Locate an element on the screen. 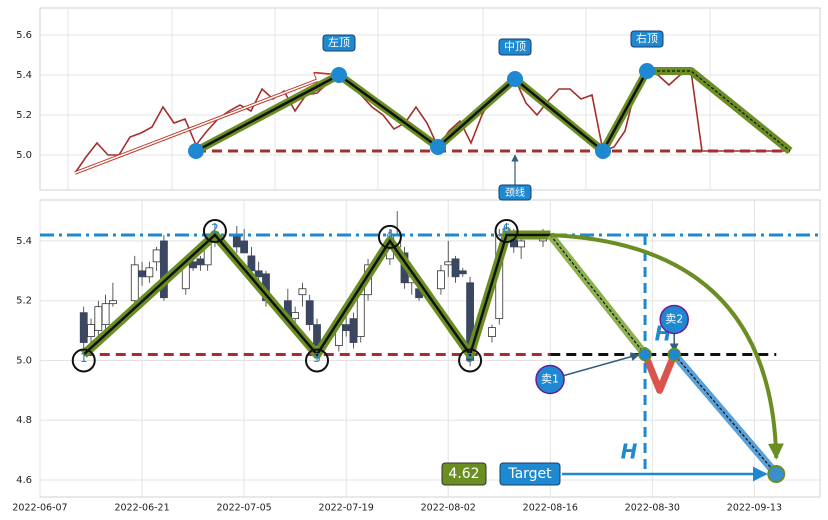  sell-label: 卖1 is located at coordinates (550, 378).